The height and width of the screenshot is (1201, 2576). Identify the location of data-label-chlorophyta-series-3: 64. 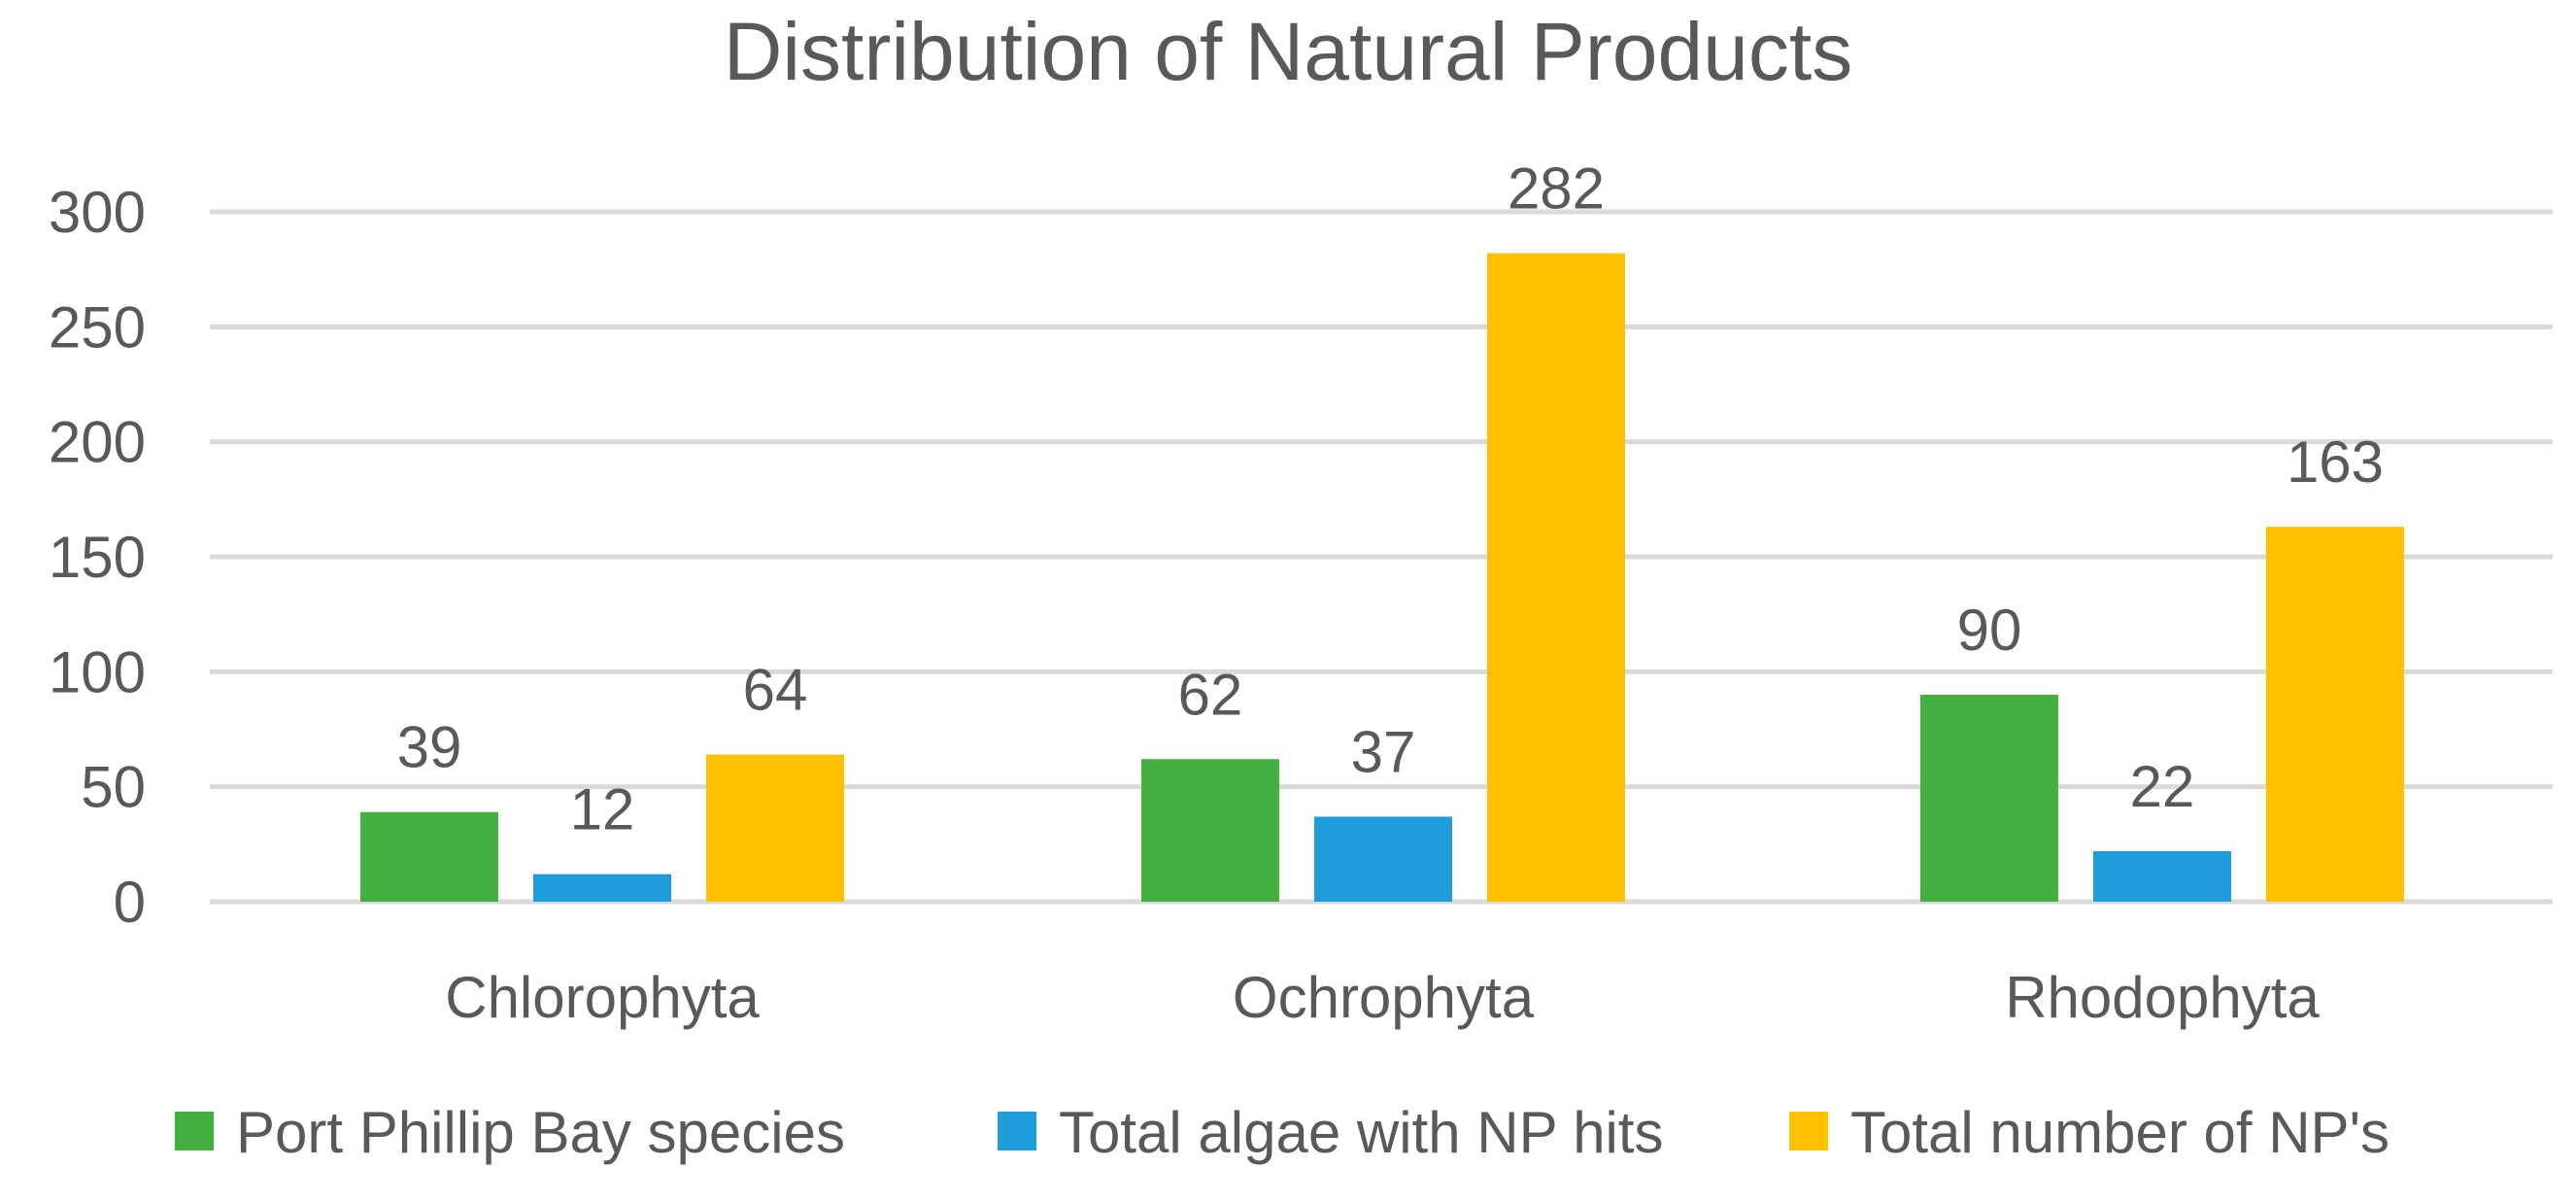
(775, 690).